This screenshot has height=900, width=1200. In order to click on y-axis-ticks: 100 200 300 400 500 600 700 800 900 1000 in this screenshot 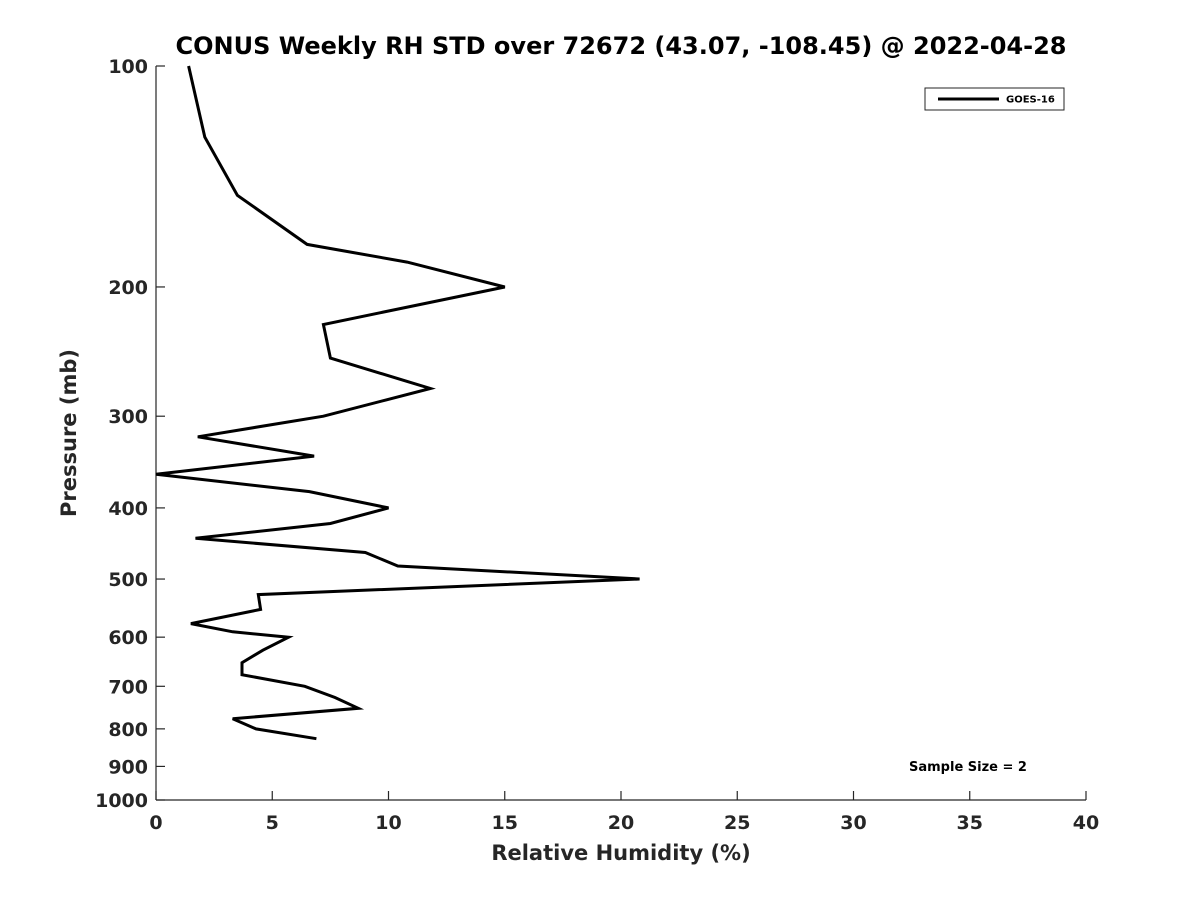, I will do `click(130, 434)`.